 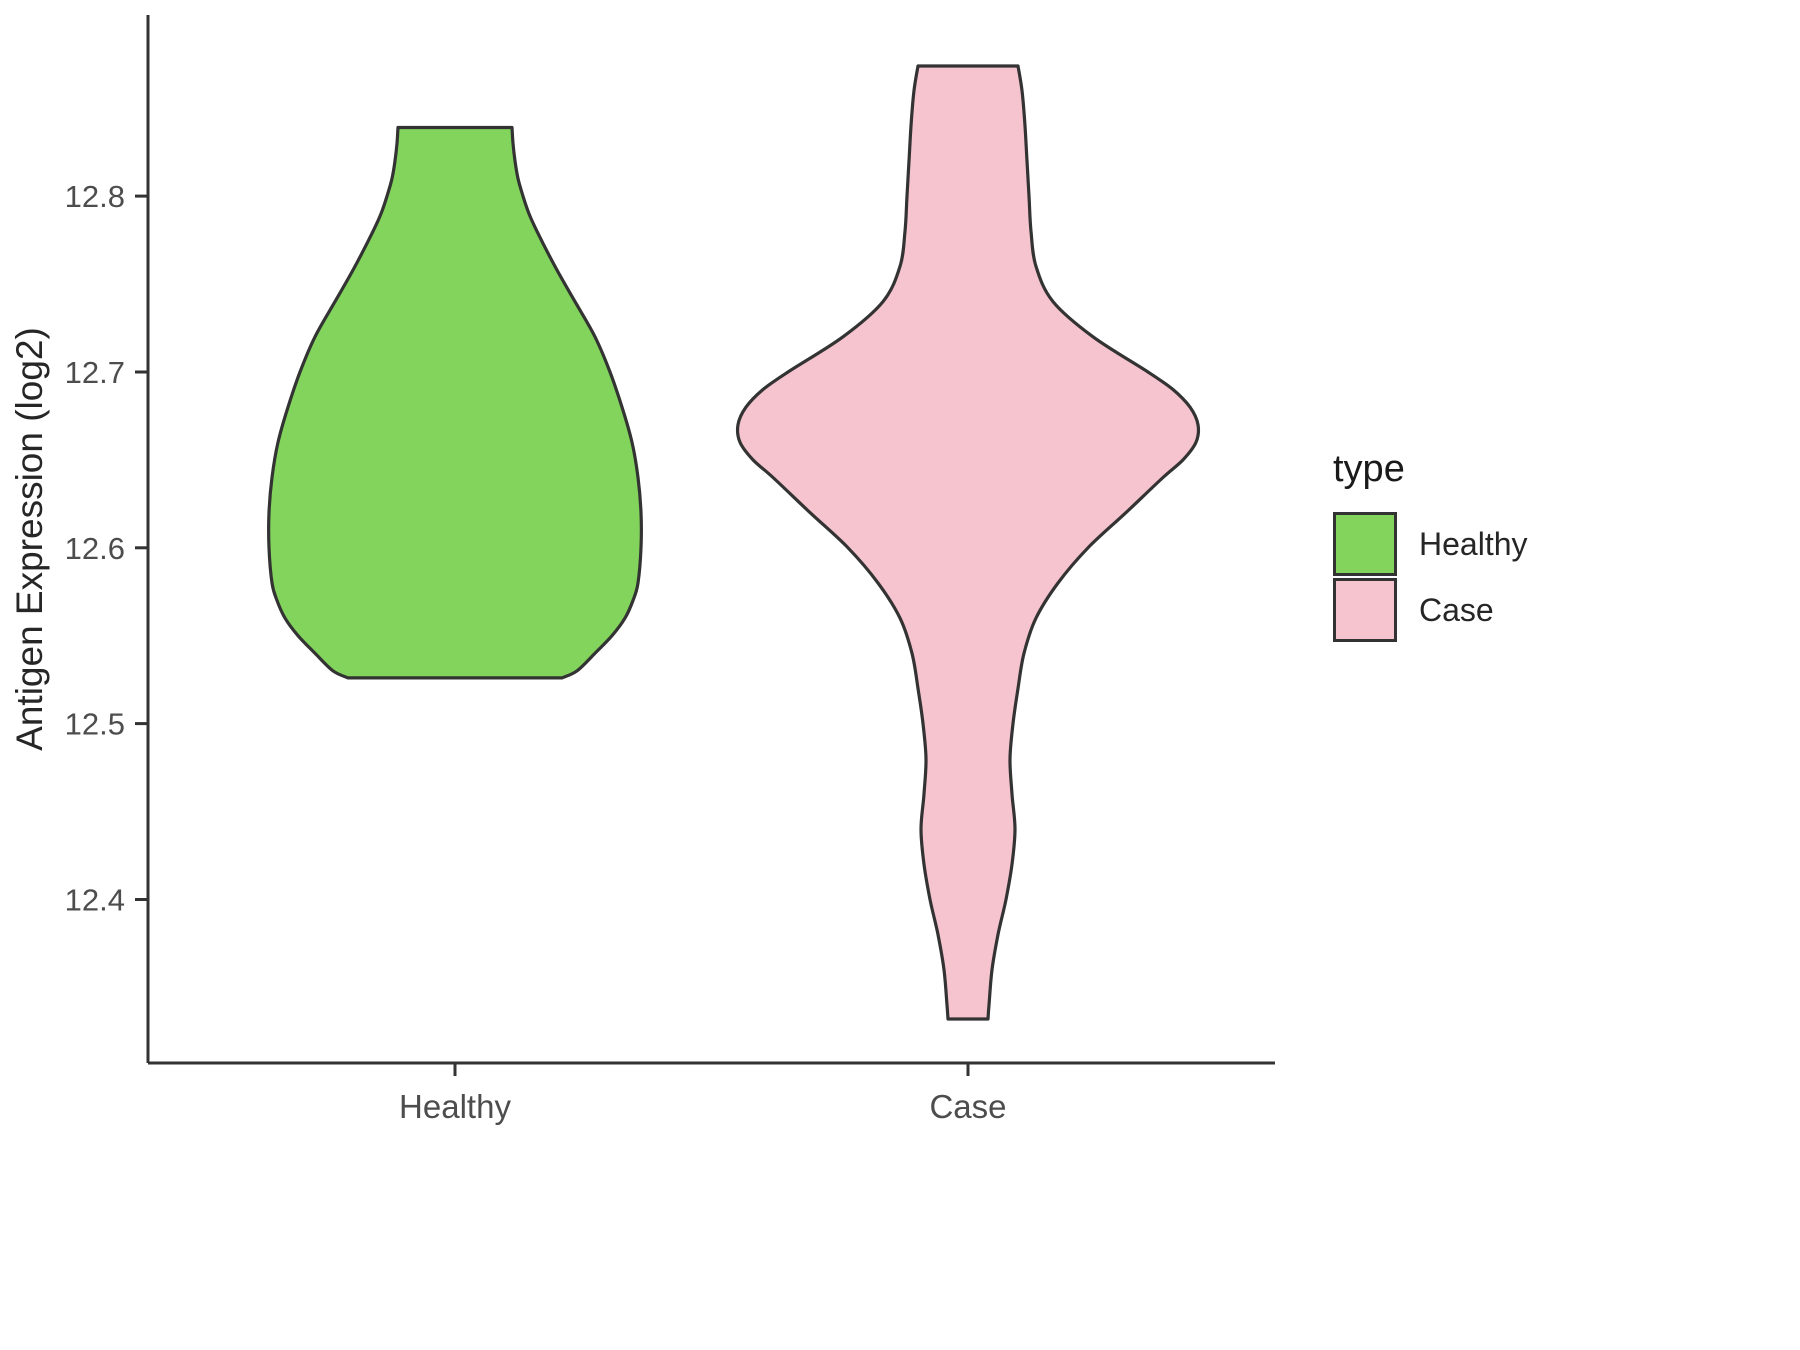 What do you see at coordinates (95, 724) in the screenshot?
I see `y-tick-label: 12.5` at bounding box center [95, 724].